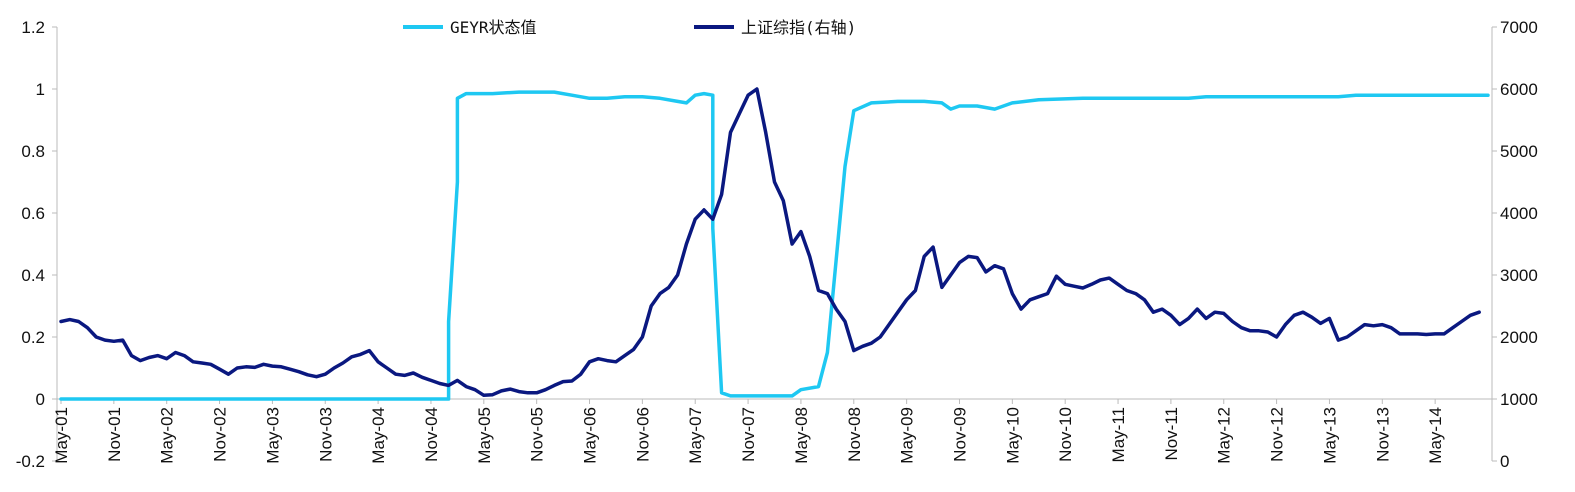 The height and width of the screenshot is (492, 1575). Describe the element at coordinates (1519, 151) in the screenshot. I see `right-tick-label: 5000` at that location.